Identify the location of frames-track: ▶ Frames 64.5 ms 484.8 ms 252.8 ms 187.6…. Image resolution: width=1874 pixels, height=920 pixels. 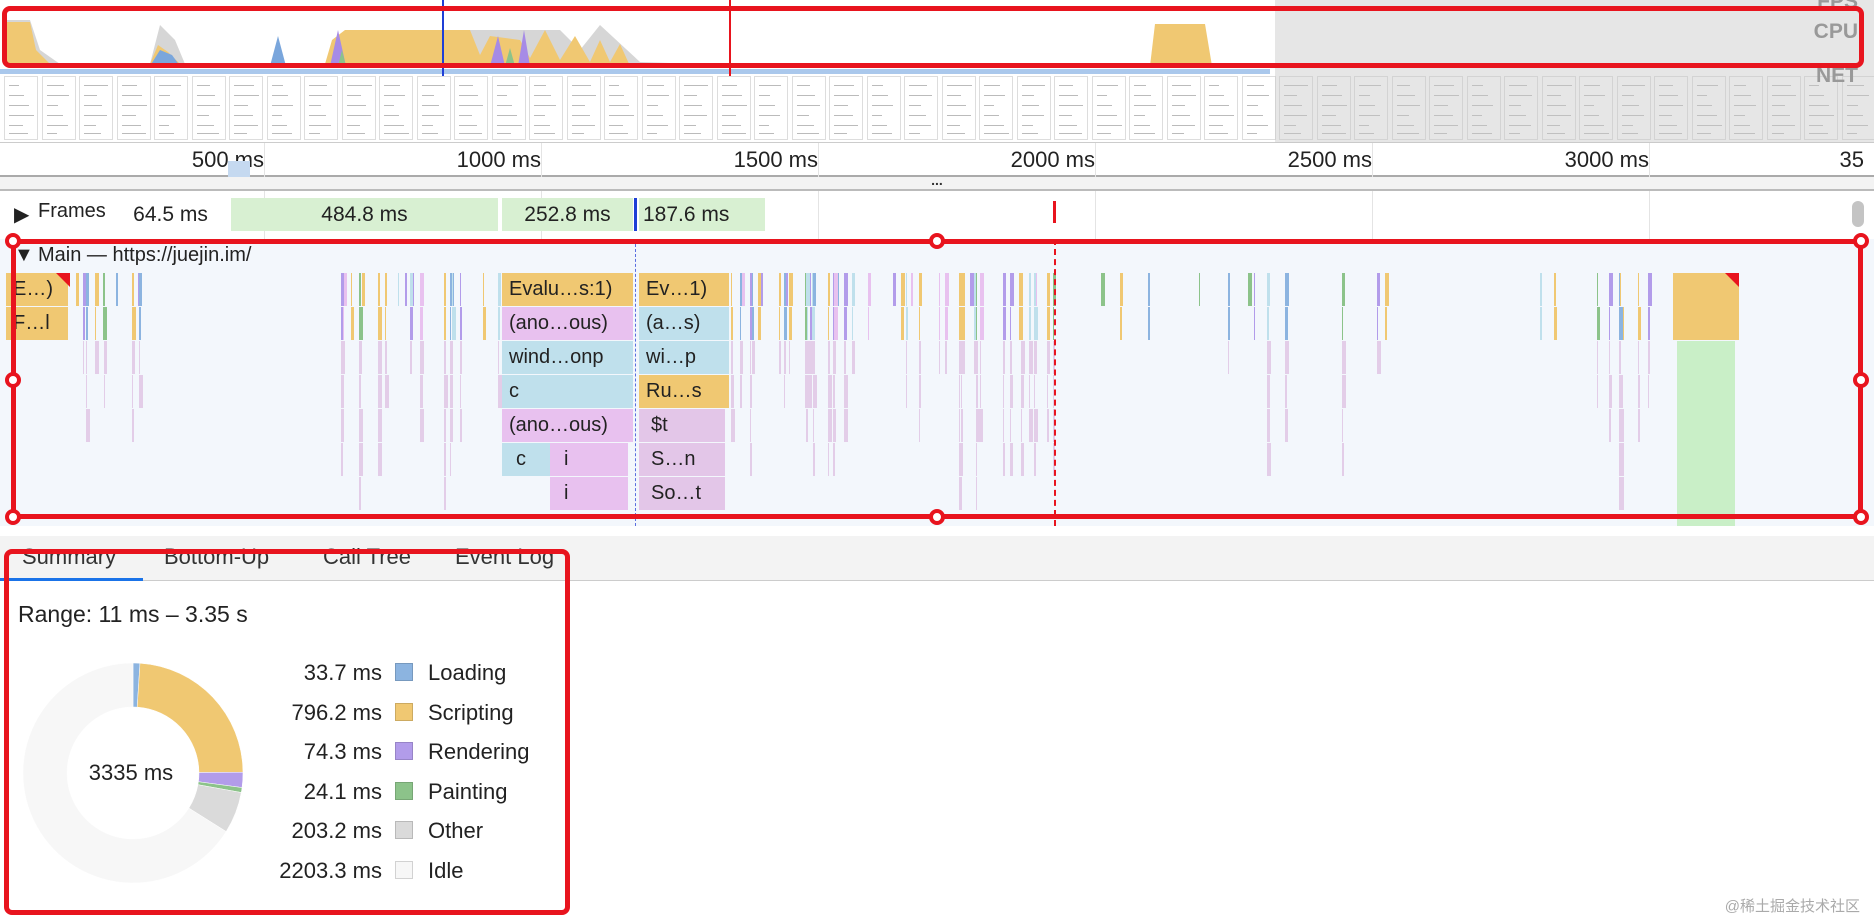
(937, 215).